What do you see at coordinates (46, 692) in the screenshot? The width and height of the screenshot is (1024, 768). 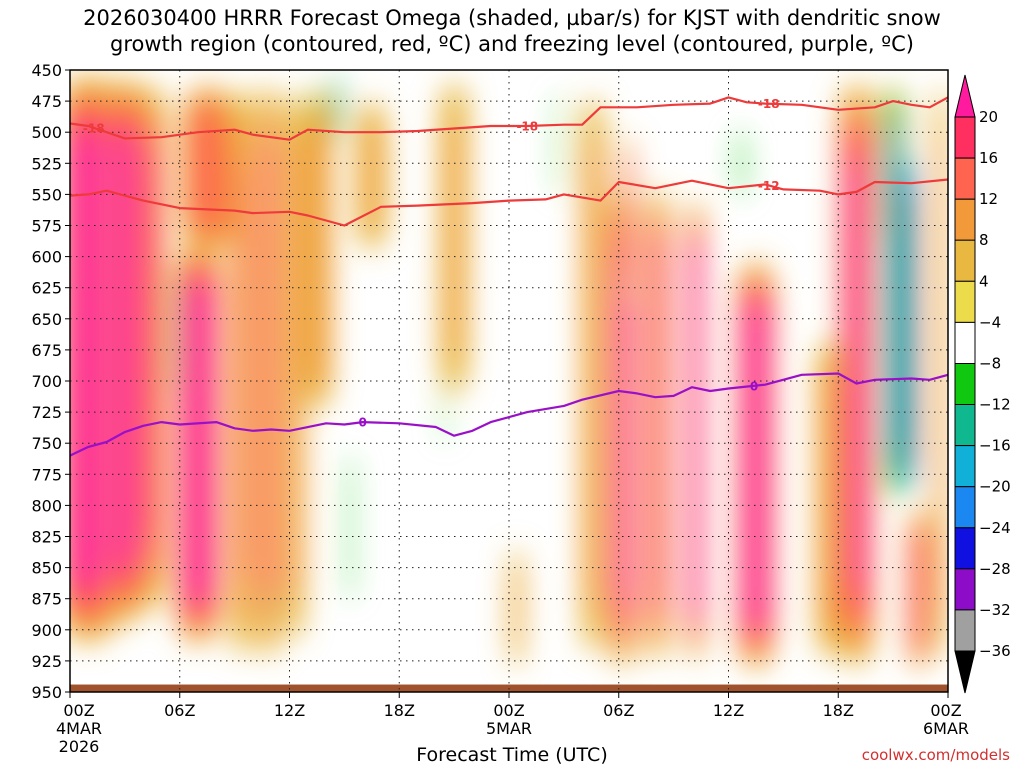 I see `y-tick-label-950: 950` at bounding box center [46, 692].